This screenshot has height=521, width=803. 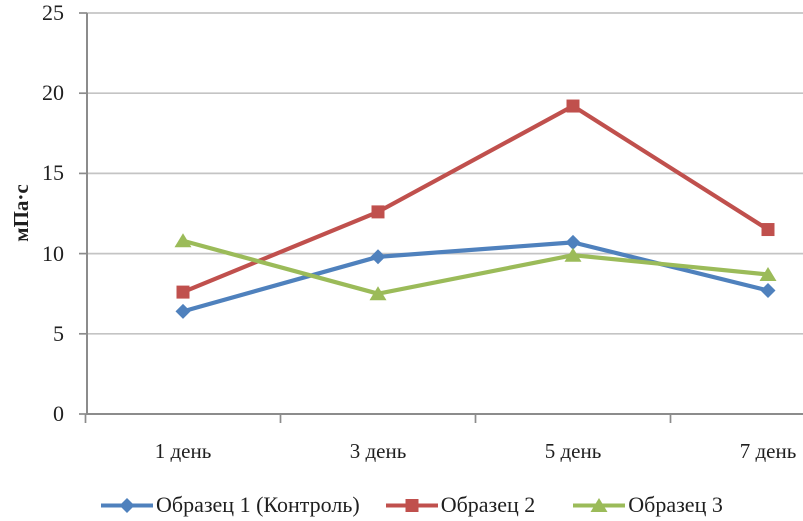 I want to click on legend-label: Образец 1 (Контроль), so click(x=258, y=504).